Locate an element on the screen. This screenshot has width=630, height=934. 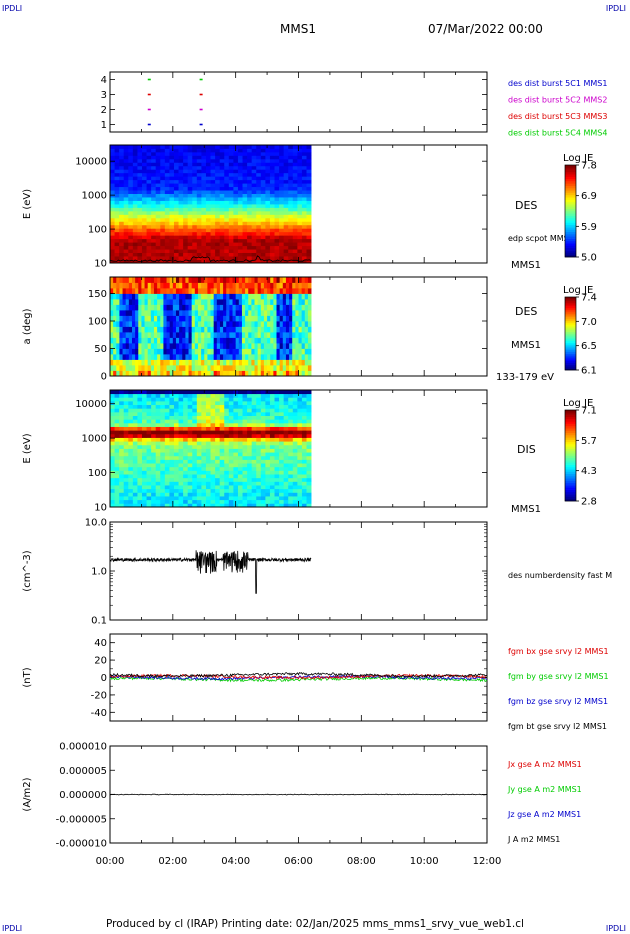
colorbar-des-pitch-swatch is located at coordinates (570, 330).